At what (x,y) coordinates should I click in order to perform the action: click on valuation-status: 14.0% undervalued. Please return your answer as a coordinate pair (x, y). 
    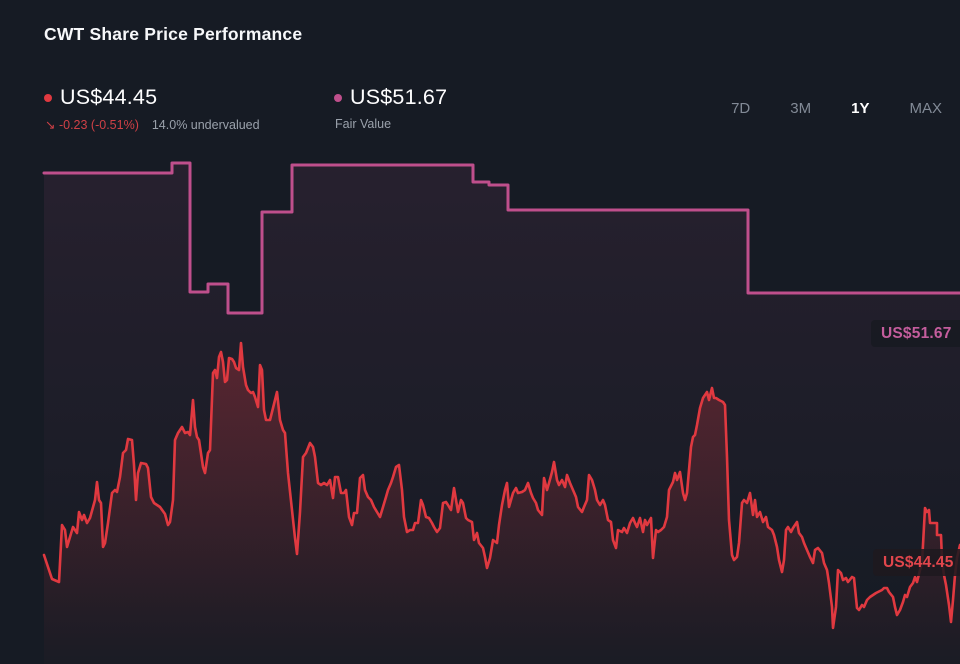
    Looking at the image, I should click on (205, 125).